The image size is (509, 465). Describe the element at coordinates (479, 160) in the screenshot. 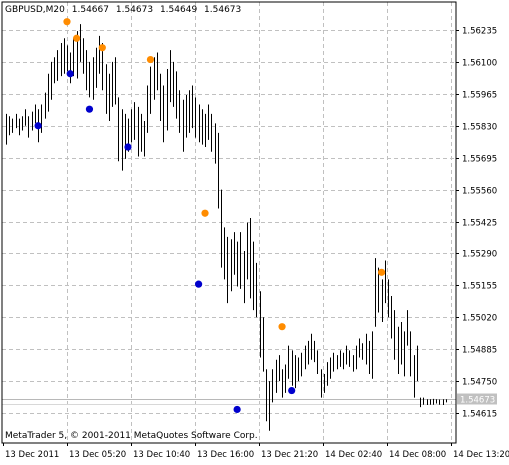

I see `price-tick-label: 1.55695` at that location.